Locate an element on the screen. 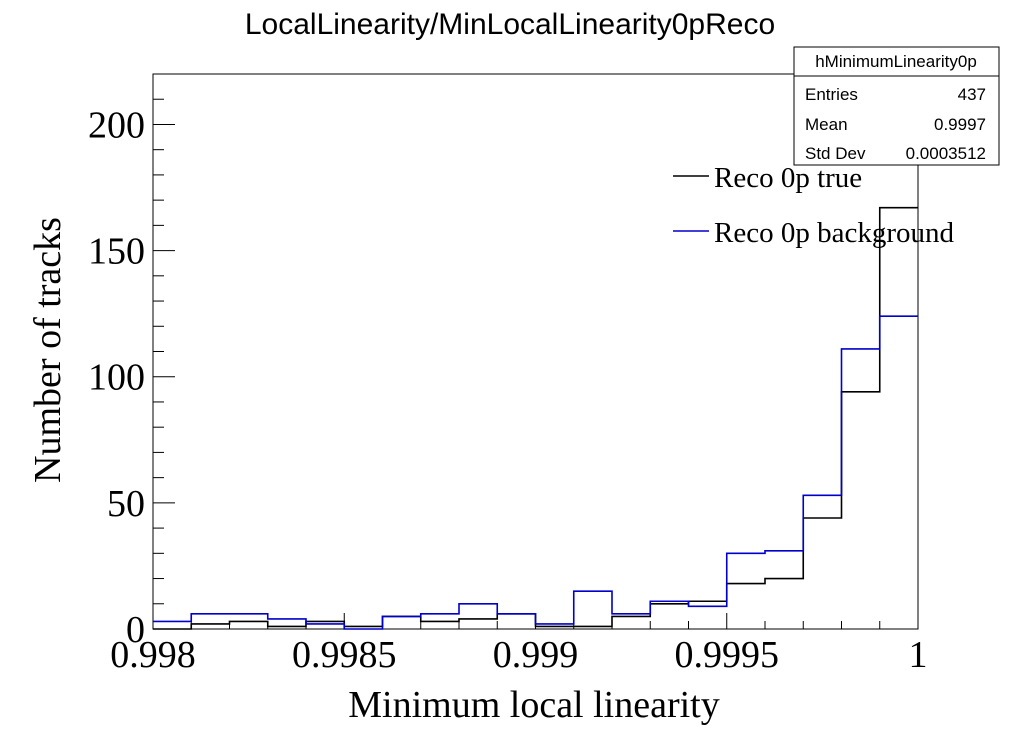  y-axis-label: Number of tracks is located at coordinates (48, 350).